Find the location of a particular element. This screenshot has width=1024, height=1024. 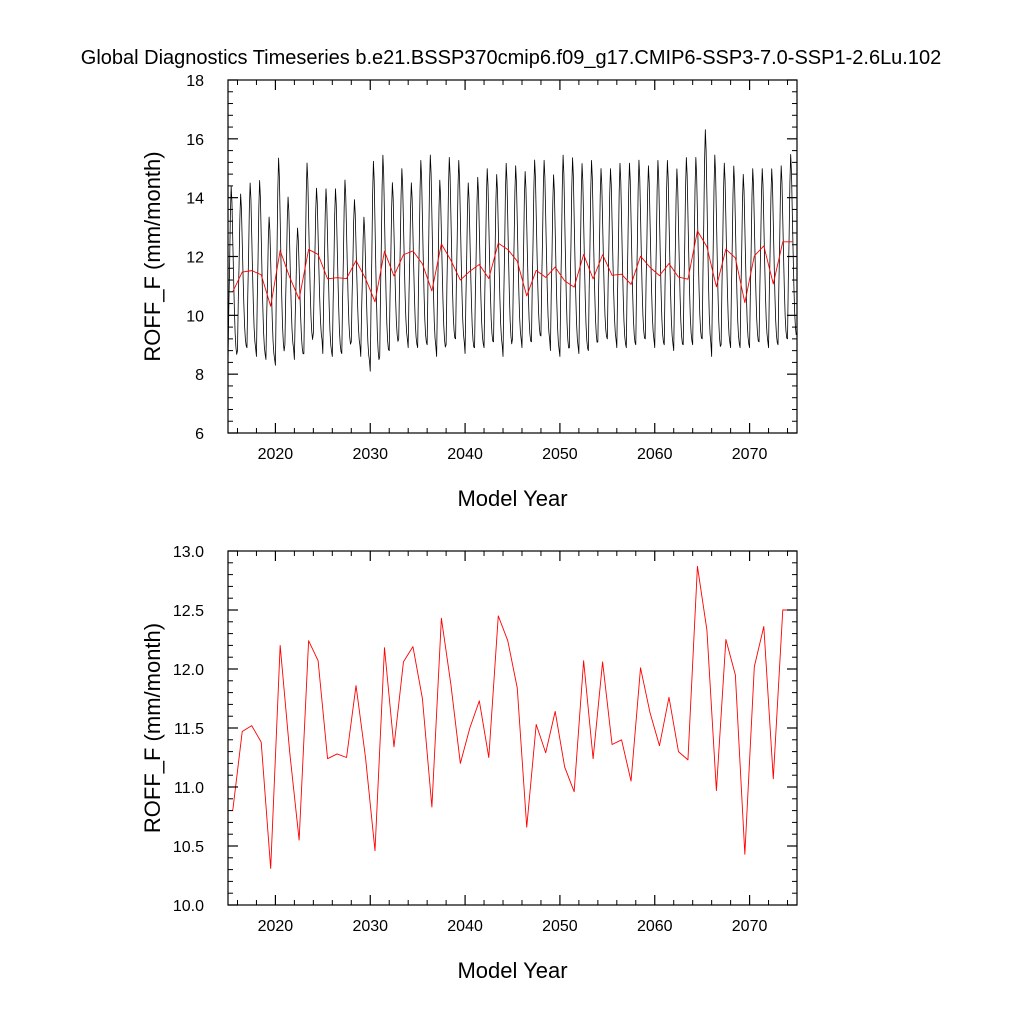

y-tick-label: 6 is located at coordinates (199, 434).